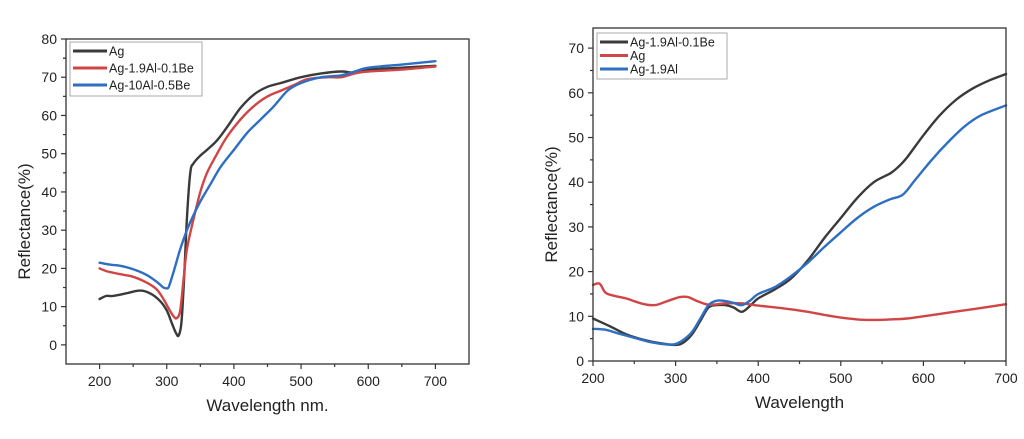 The width and height of the screenshot is (1024, 439). I want to click on right-x-axis-label: Wavelength, so click(799, 402).